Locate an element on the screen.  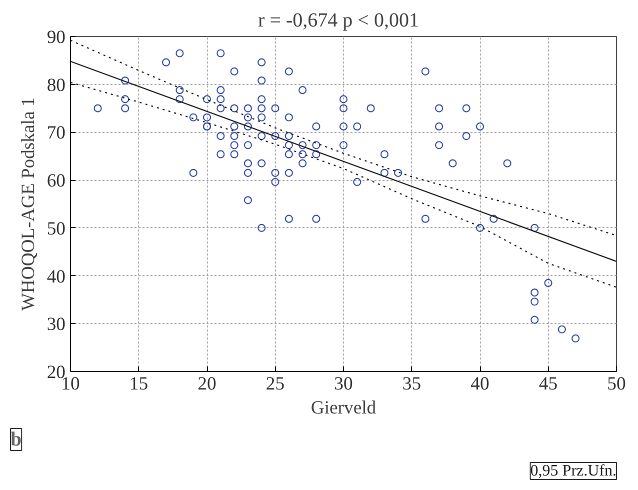
y-tick-label: 90 is located at coordinates (56, 37).